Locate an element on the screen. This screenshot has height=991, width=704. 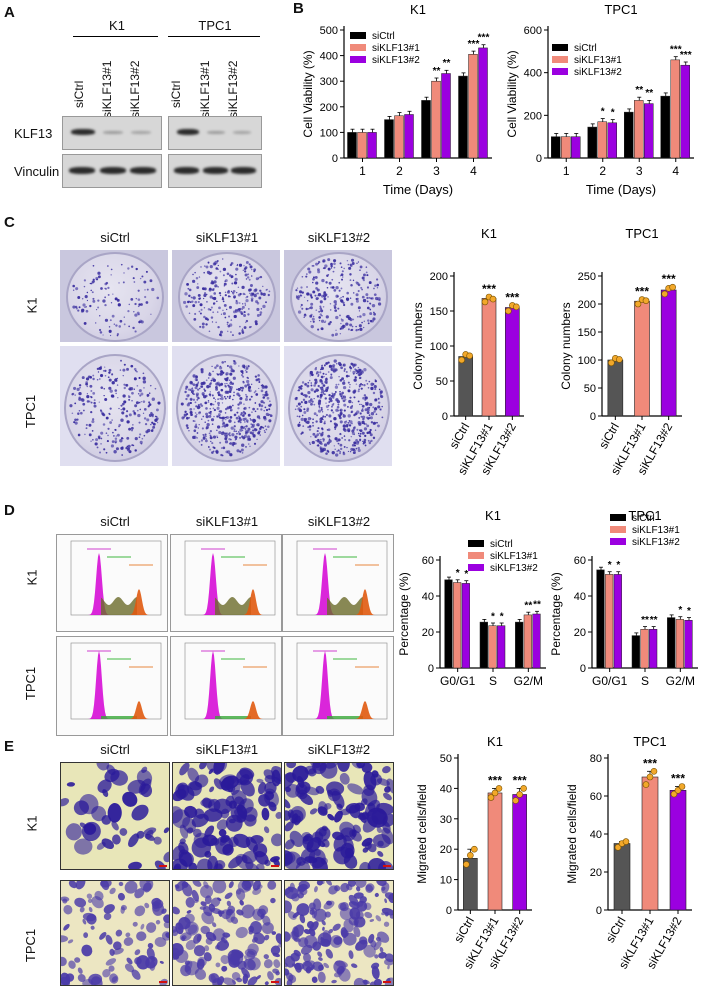
legend-swatch is located at coordinates (618, 541).